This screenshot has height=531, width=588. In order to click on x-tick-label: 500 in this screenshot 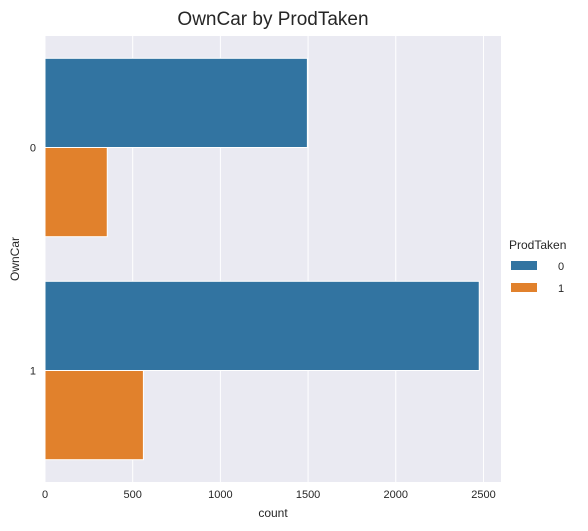, I will do `click(133, 495)`.